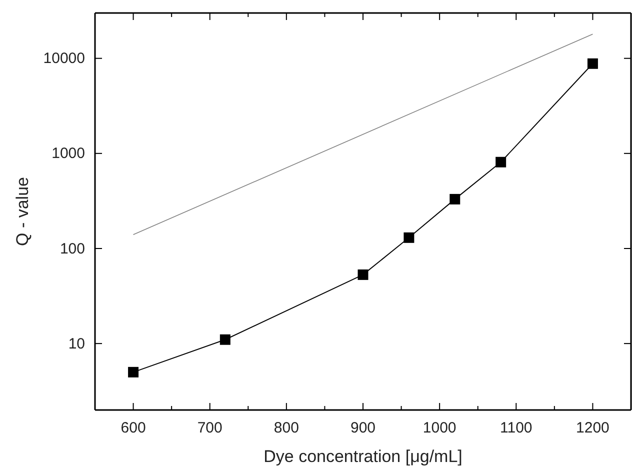  Describe the element at coordinates (516, 428) in the screenshot. I see `x-tick-label: 1100` at that location.